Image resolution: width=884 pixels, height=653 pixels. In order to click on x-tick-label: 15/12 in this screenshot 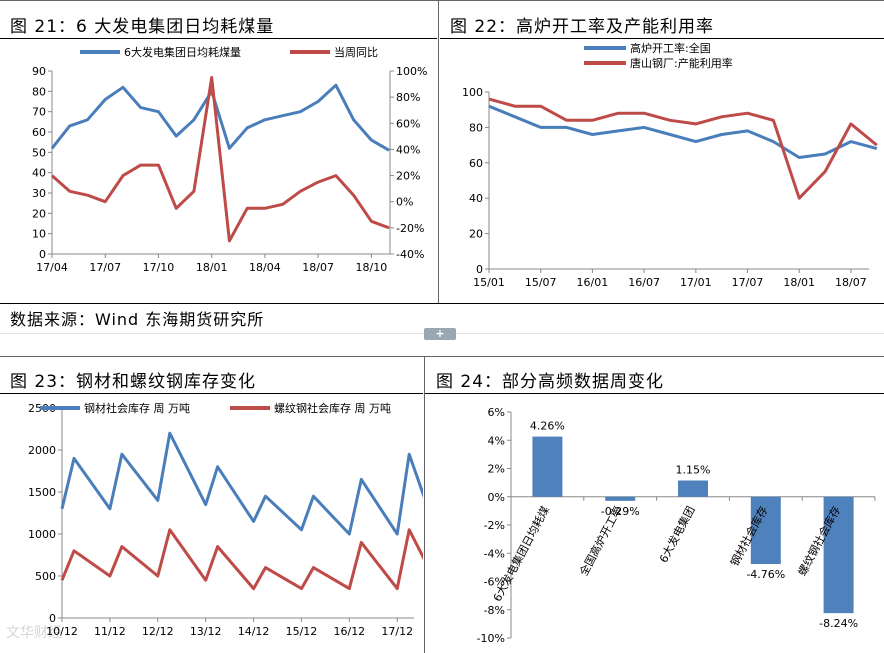, I will do `click(302, 631)`.